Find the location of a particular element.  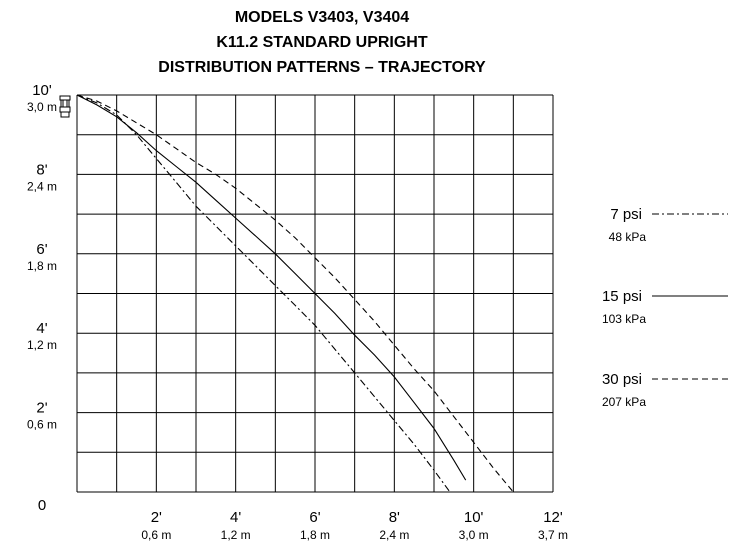

x-tick-sublabel: 0,6 m is located at coordinates (156, 535).